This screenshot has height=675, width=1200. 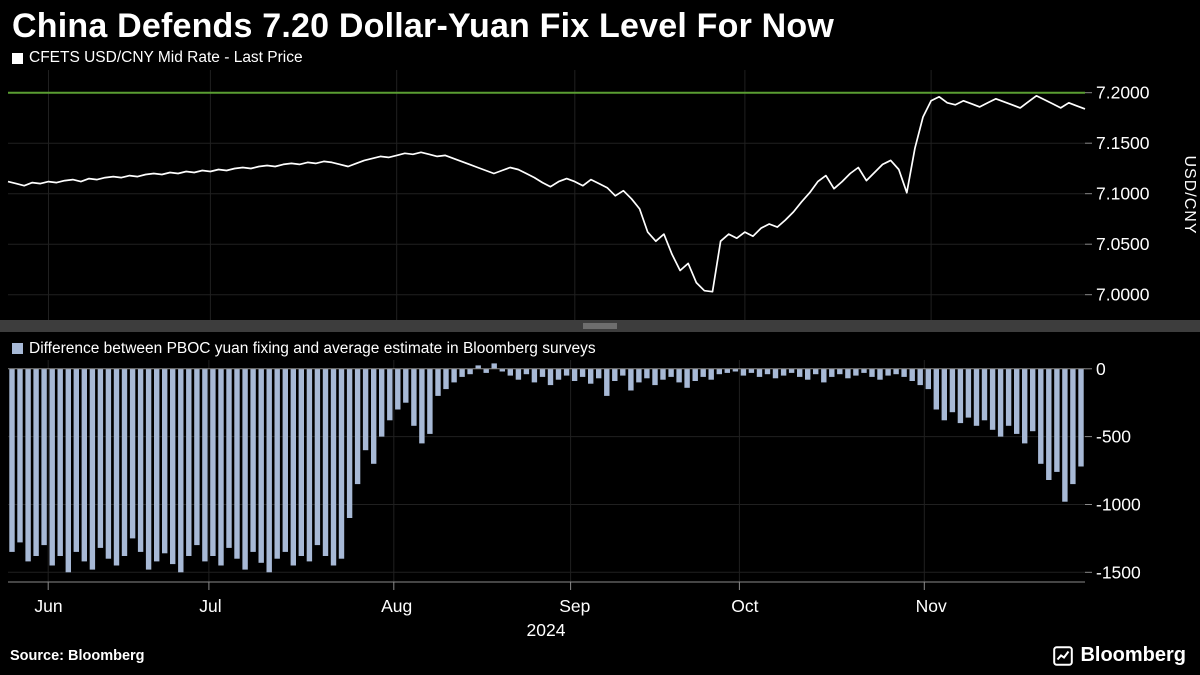 I want to click on svg-text: 7.0000, so click(x=1123, y=295).